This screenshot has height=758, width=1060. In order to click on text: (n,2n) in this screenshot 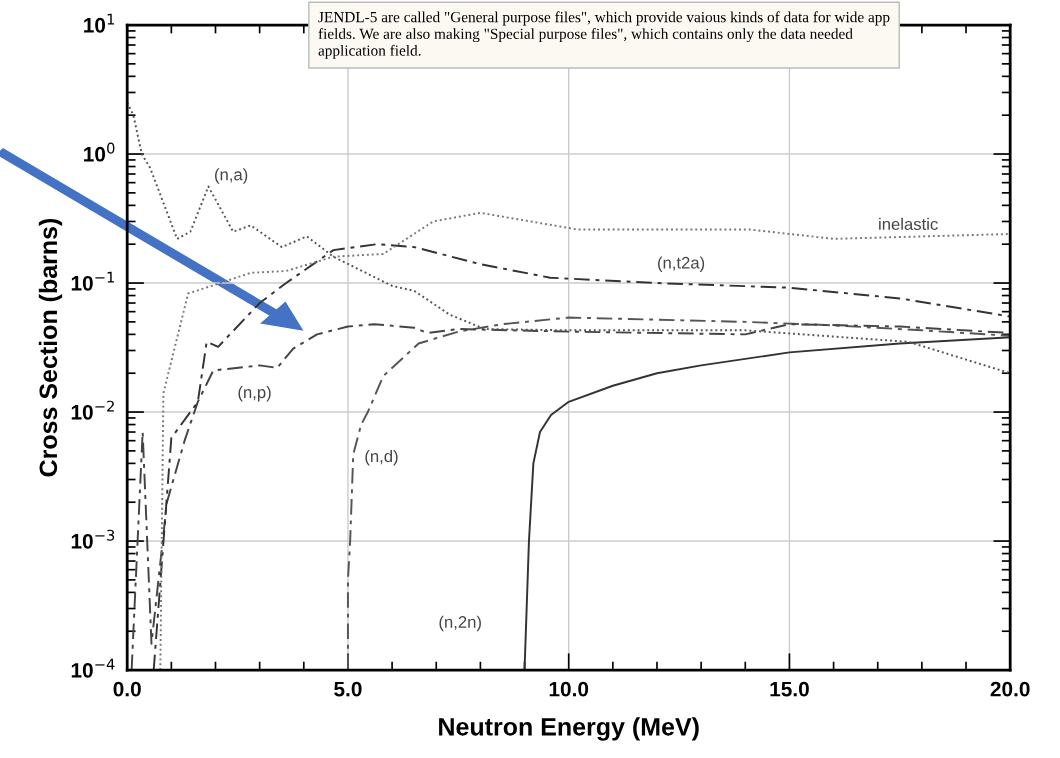, I will do `click(460, 623)`.